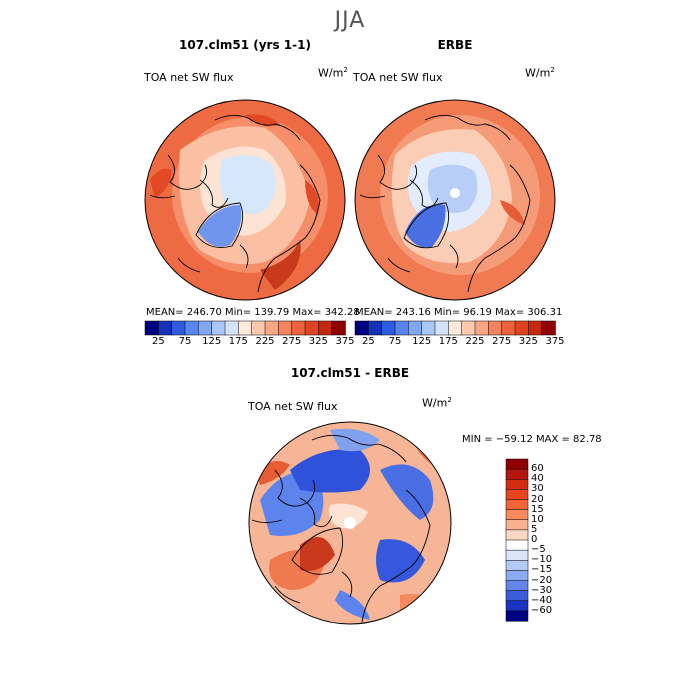 The image size is (700, 700). I want to click on panel-2-title: ERBE, so click(455, 45).